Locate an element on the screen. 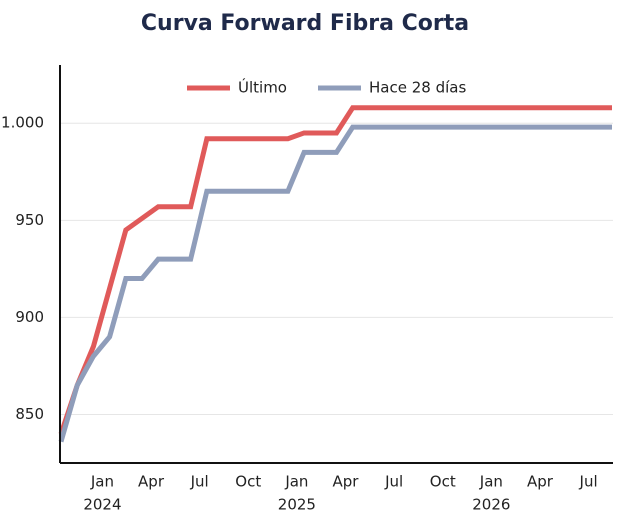 The image size is (619, 514). x-year-label: 2025 is located at coordinates (297, 505).